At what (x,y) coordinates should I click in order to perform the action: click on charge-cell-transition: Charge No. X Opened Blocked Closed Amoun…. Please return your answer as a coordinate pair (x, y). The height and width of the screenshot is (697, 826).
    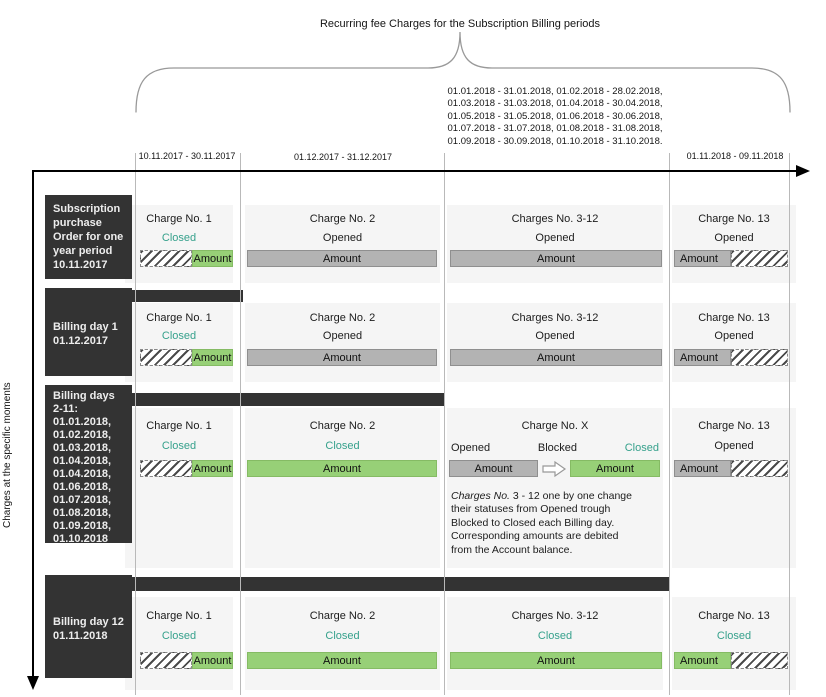
    Looking at the image, I should click on (555, 488).